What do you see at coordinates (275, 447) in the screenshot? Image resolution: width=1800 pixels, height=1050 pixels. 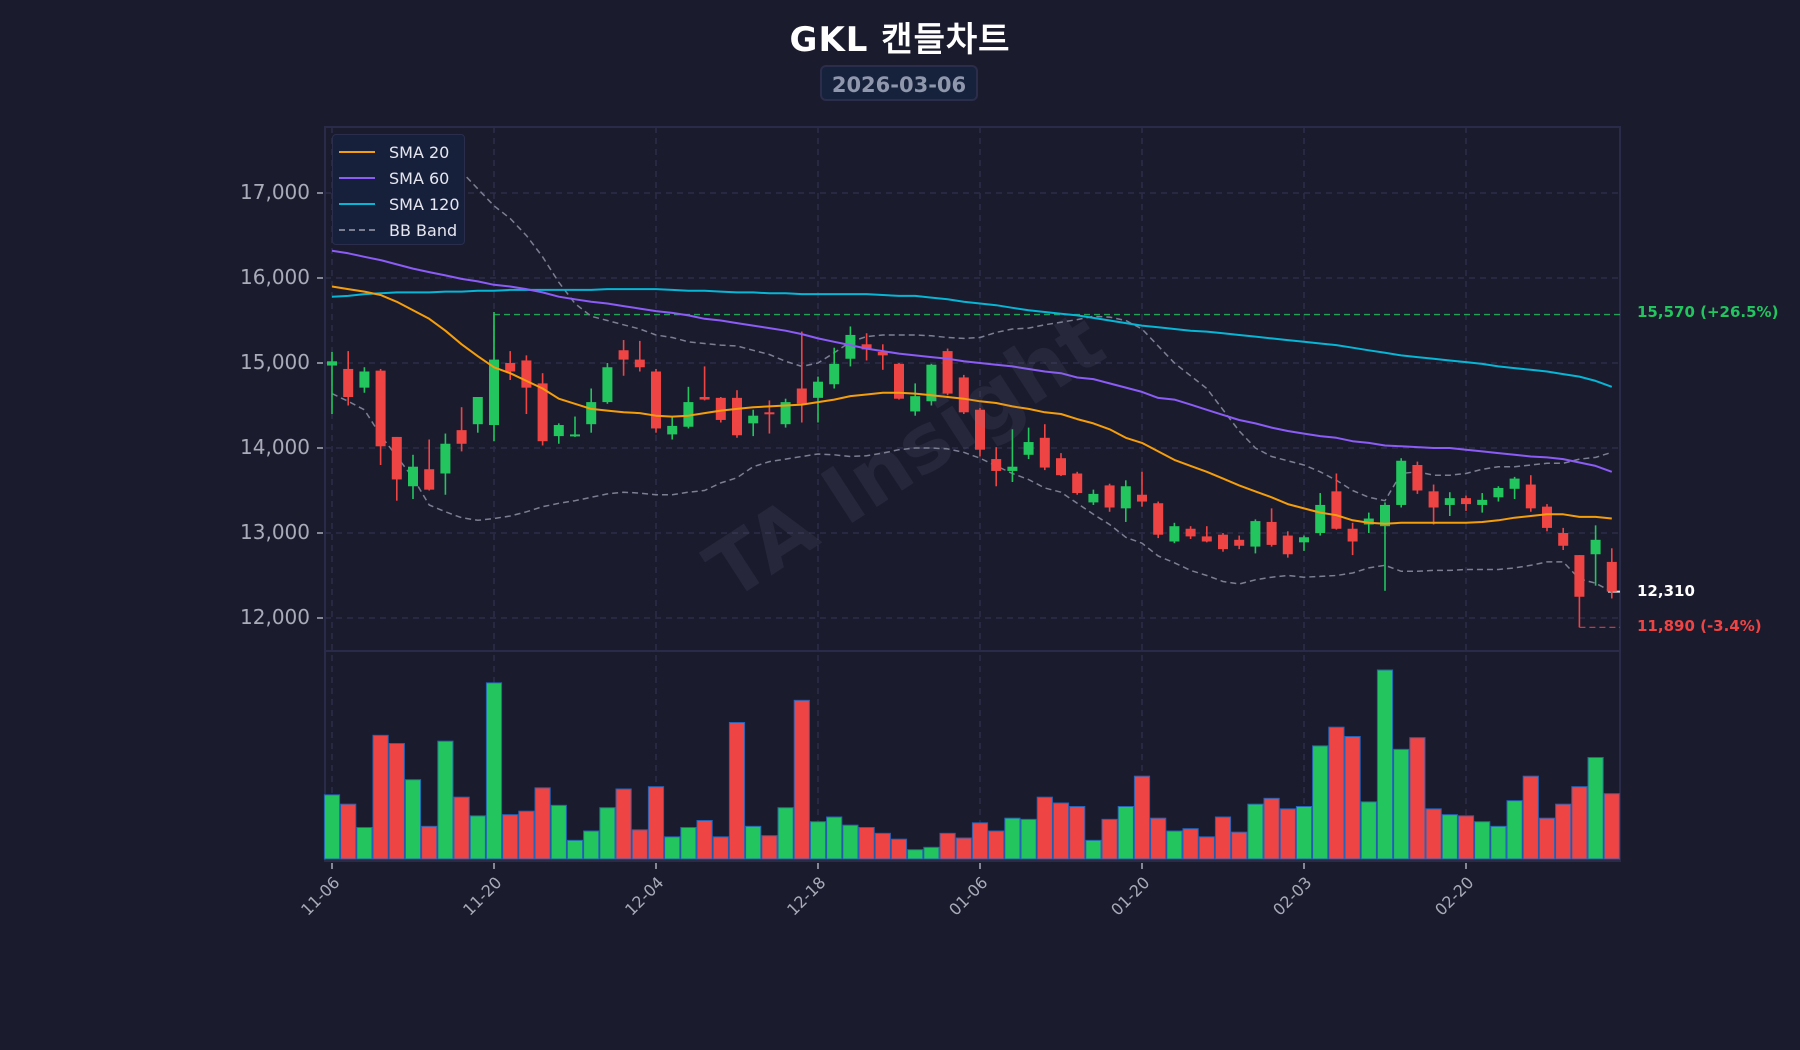 I see `y-tick-label: 14,000` at bounding box center [275, 447].